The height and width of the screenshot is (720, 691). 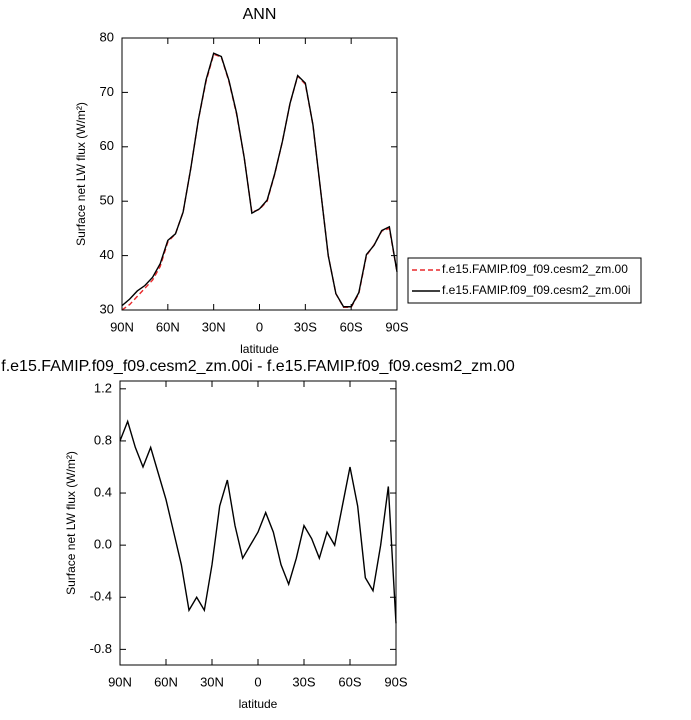 I want to click on y-tick-label: 1.2, so click(x=103, y=387).